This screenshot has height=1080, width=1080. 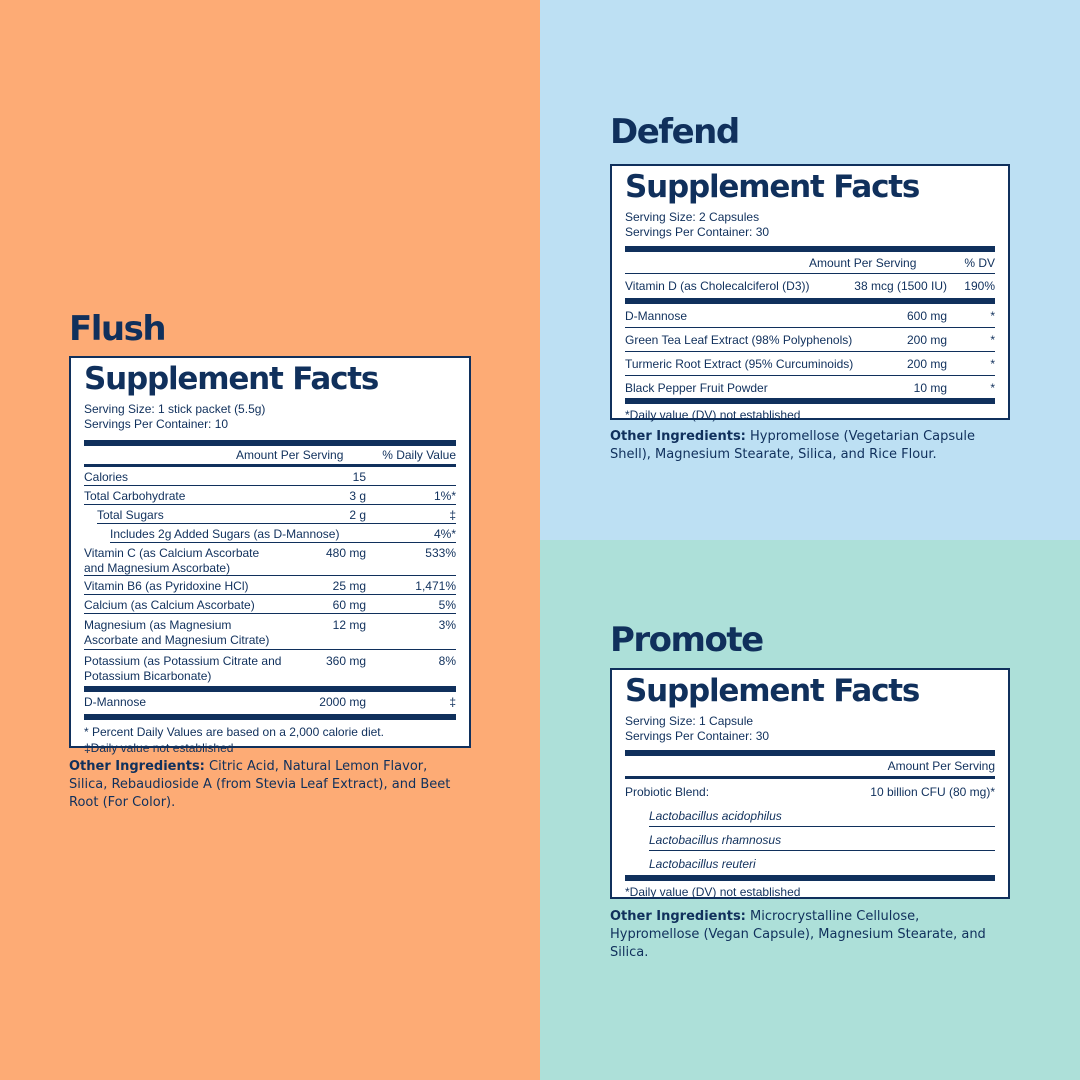 What do you see at coordinates (675, 132) in the screenshot?
I see `defend-product-title: Defend` at bounding box center [675, 132].